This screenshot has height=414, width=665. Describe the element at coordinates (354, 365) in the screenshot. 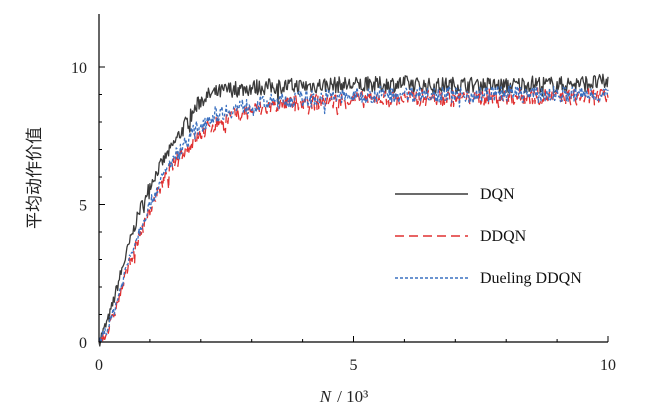

I see `x-tick-label: 5` at that location.